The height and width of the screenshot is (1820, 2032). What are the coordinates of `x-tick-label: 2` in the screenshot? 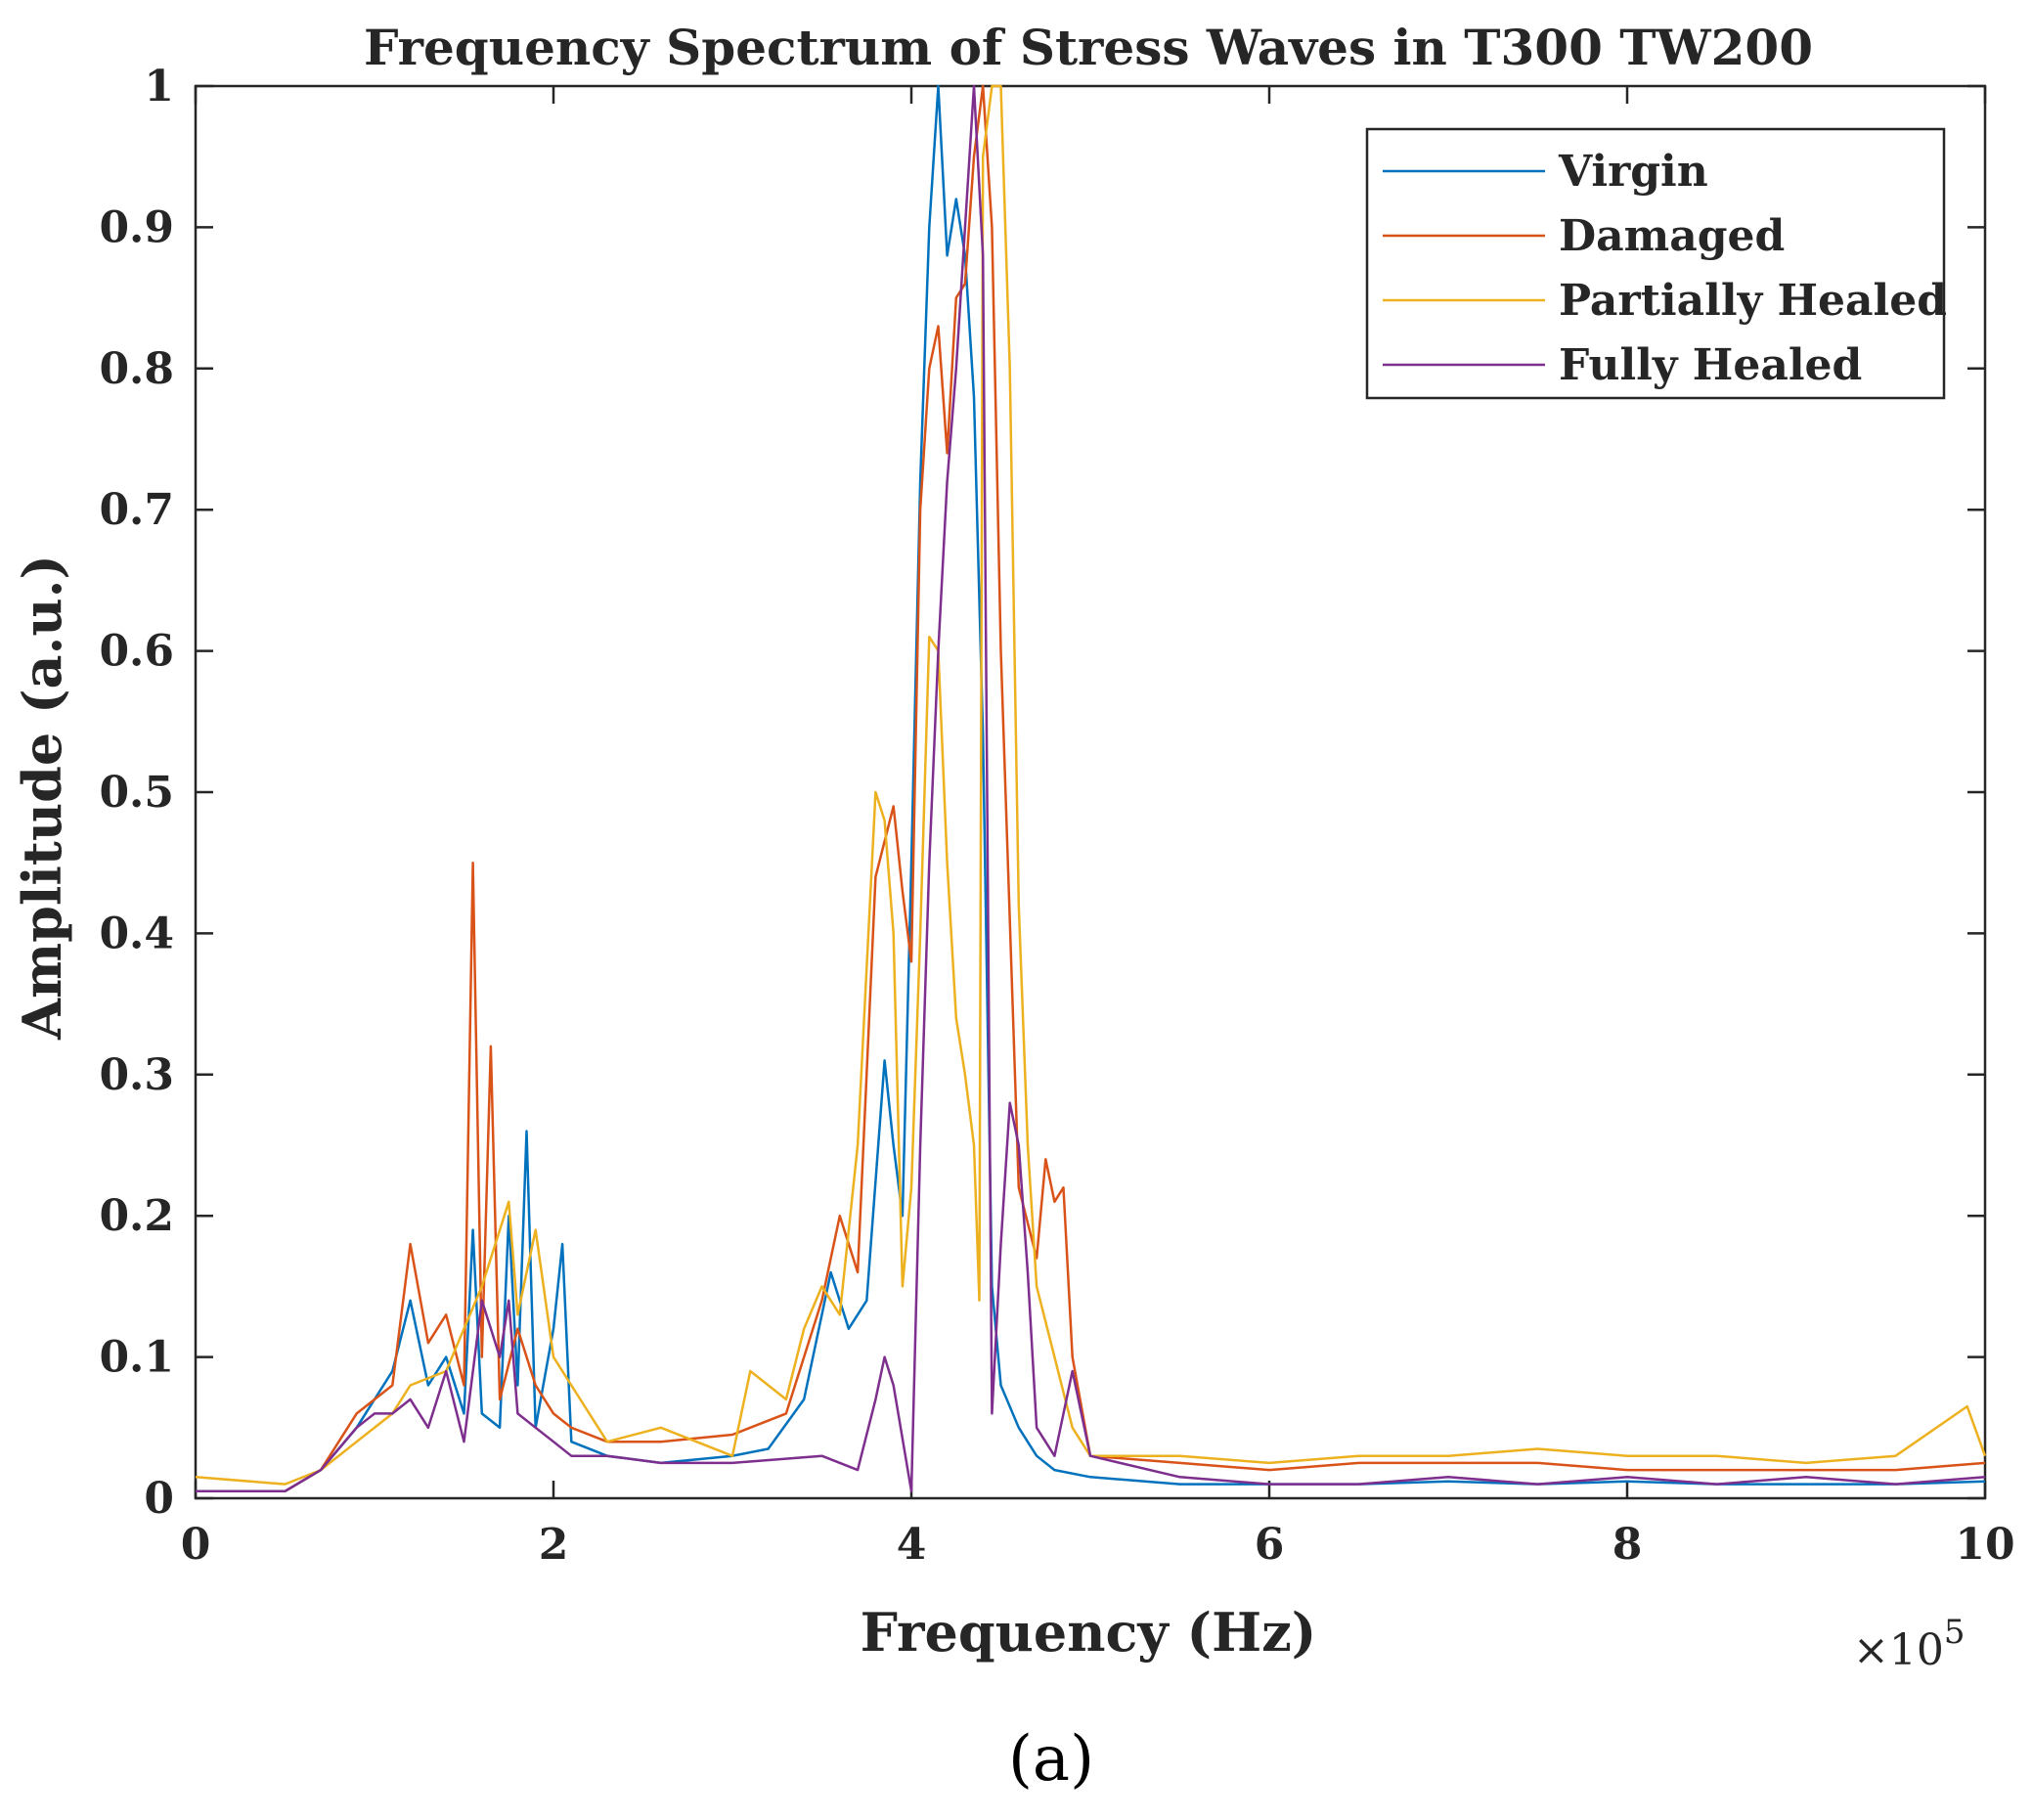 It's located at (554, 1545).